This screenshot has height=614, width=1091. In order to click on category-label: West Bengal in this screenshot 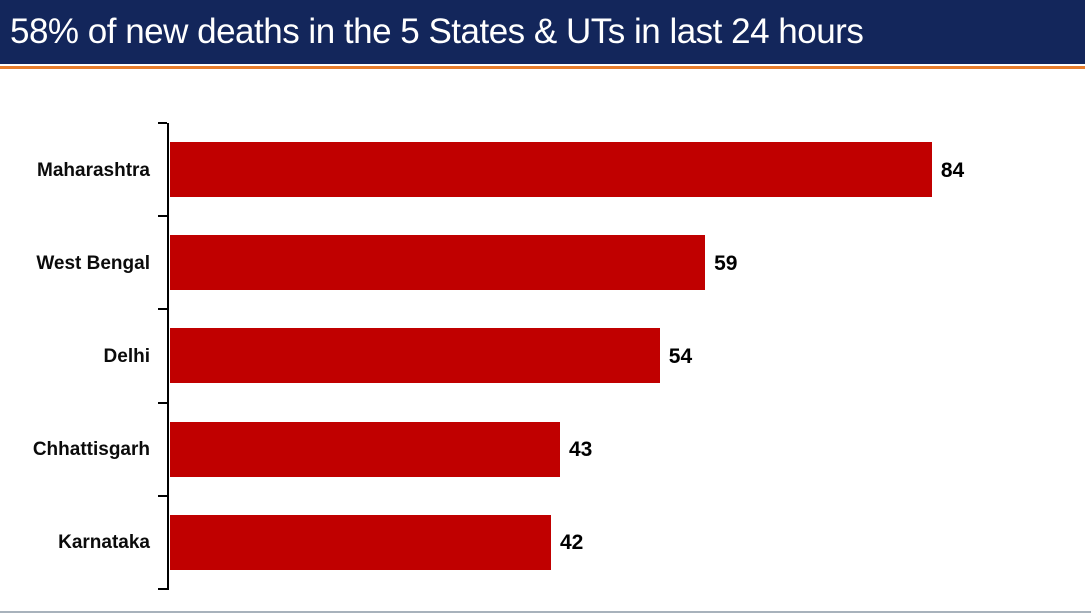, I will do `click(93, 263)`.